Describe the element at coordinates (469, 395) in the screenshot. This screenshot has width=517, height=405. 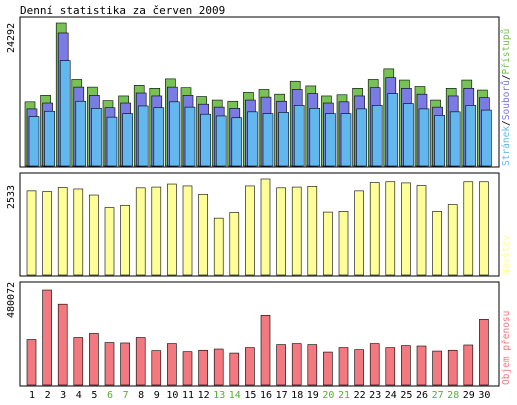
I see `day-label: 29` at that location.